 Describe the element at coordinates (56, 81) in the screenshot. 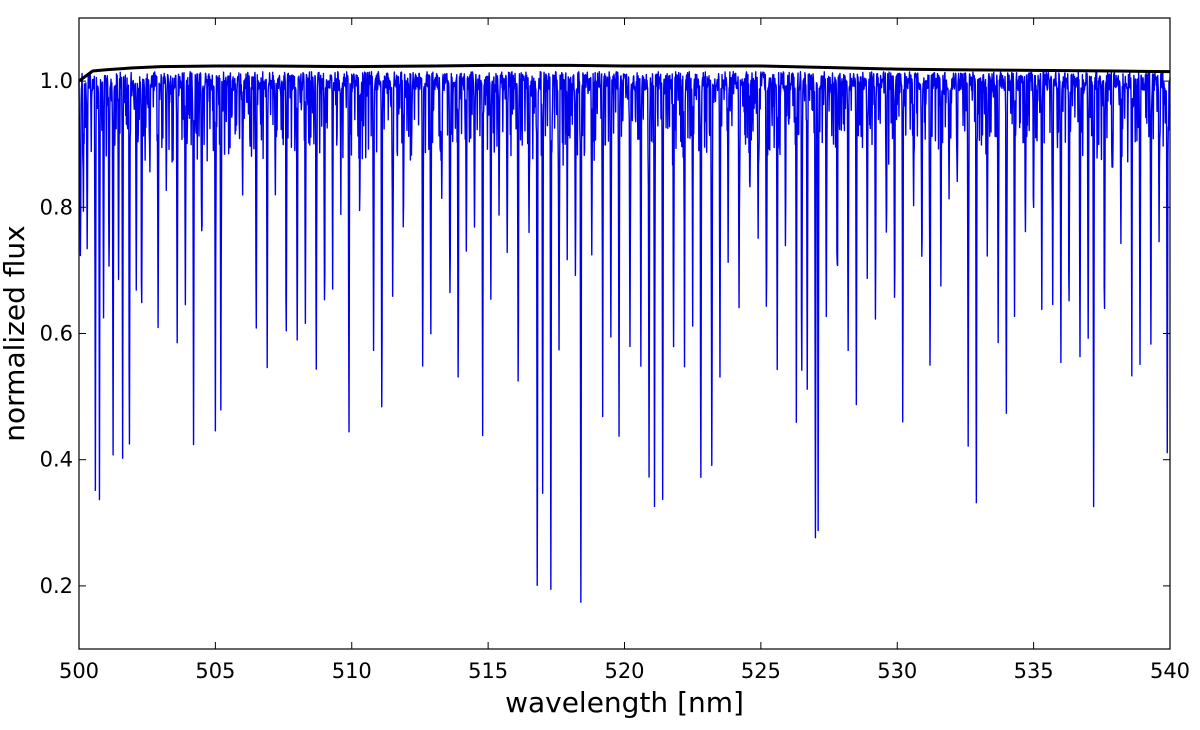

I see `y-tick-label: 1.0` at that location.